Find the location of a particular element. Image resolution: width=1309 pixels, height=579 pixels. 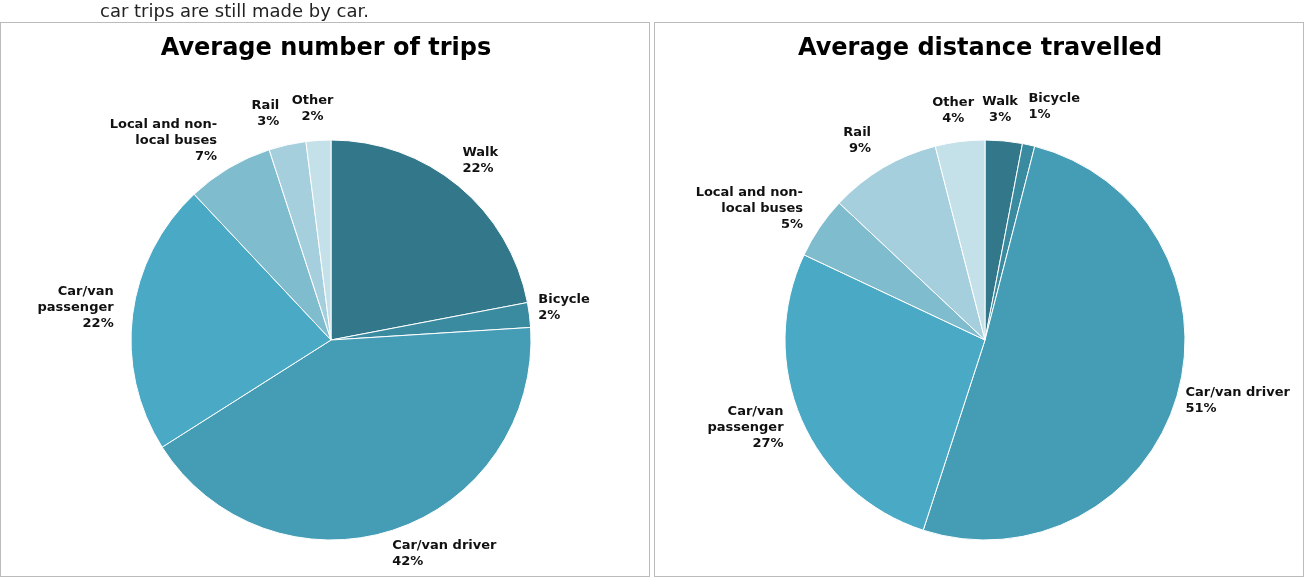

data-label: 4% is located at coordinates (953, 117).